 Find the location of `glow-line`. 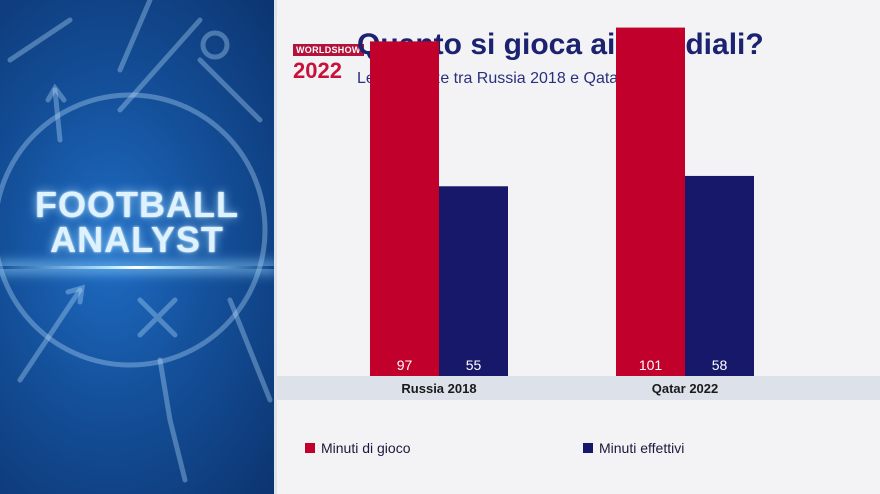

glow-line is located at coordinates (137, 267).